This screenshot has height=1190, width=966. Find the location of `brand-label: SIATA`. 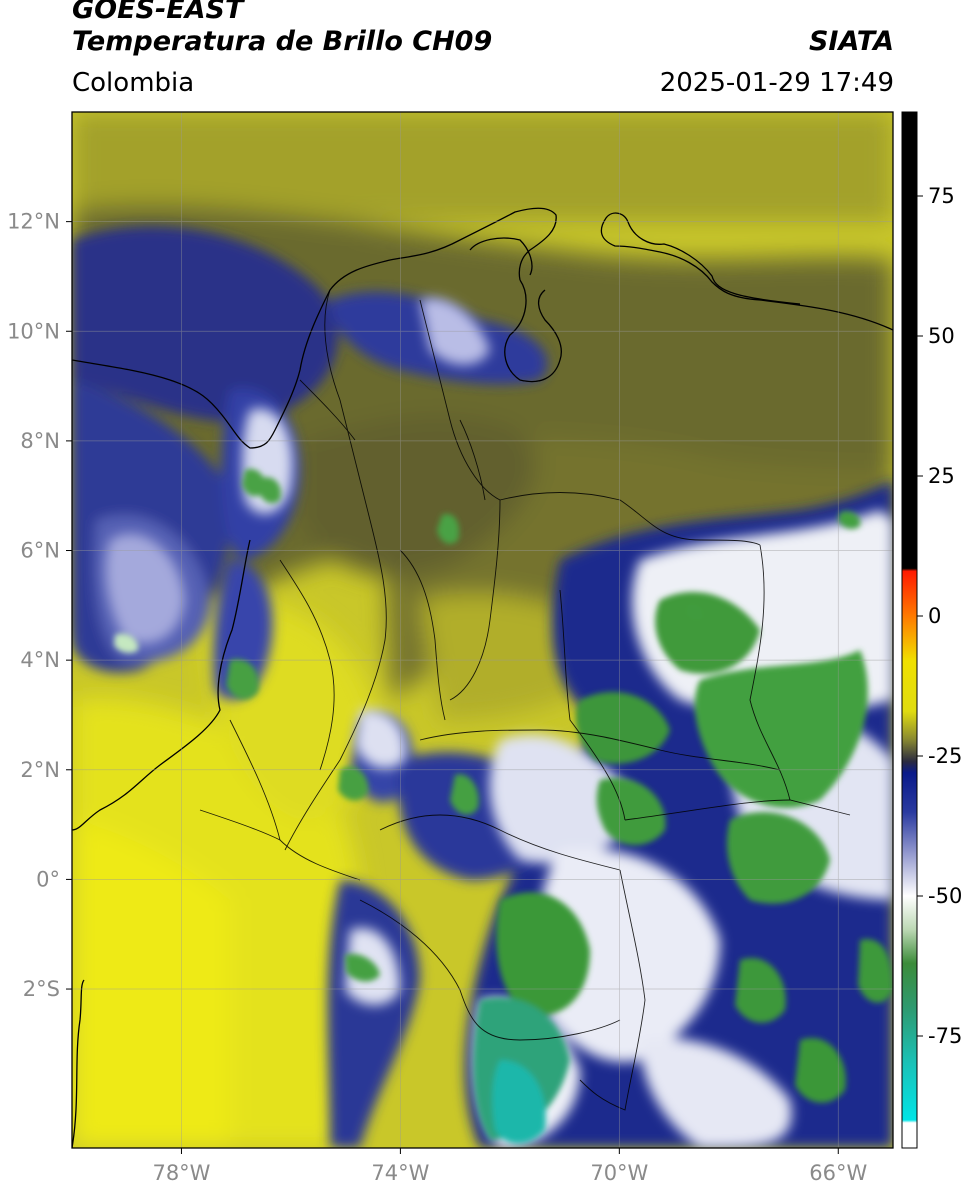

brand-label: SIATA is located at coordinates (851, 41).